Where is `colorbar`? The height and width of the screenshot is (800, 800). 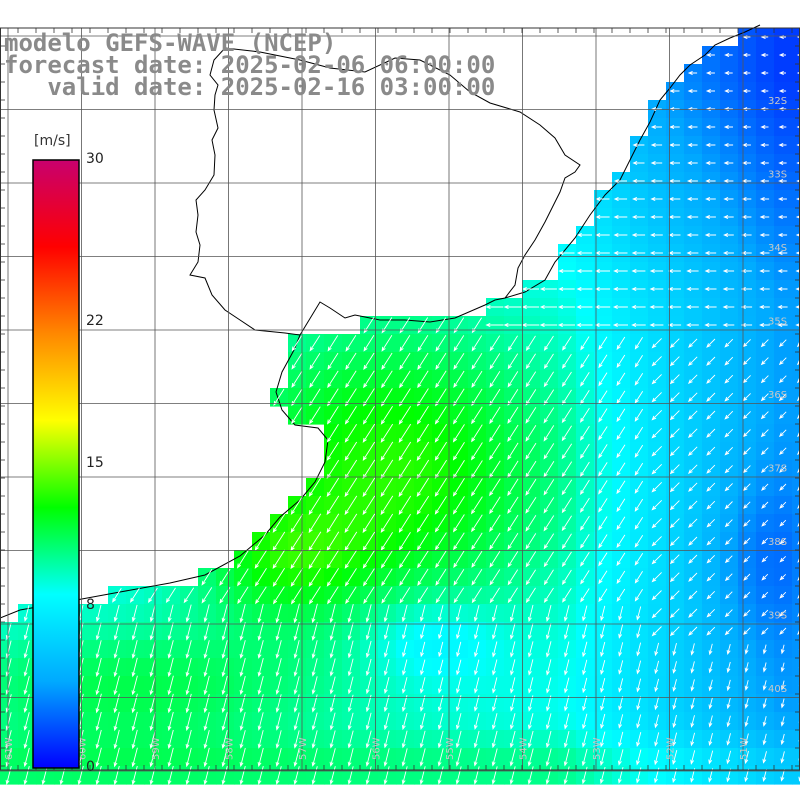
colorbar is located at coordinates (56, 464).